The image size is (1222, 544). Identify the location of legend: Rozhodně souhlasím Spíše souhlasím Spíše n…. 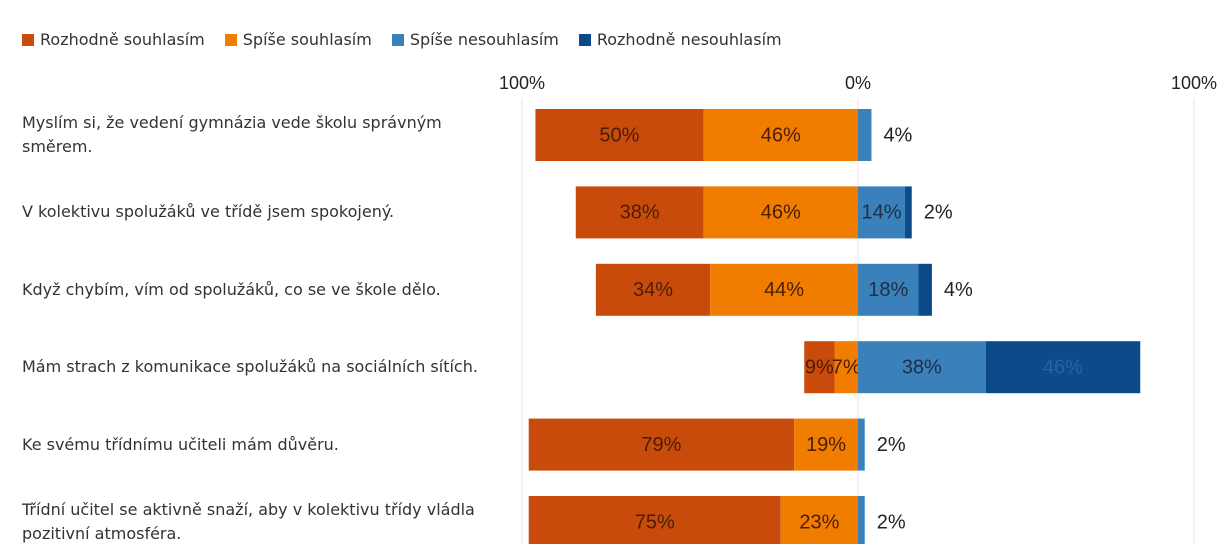
(402, 39).